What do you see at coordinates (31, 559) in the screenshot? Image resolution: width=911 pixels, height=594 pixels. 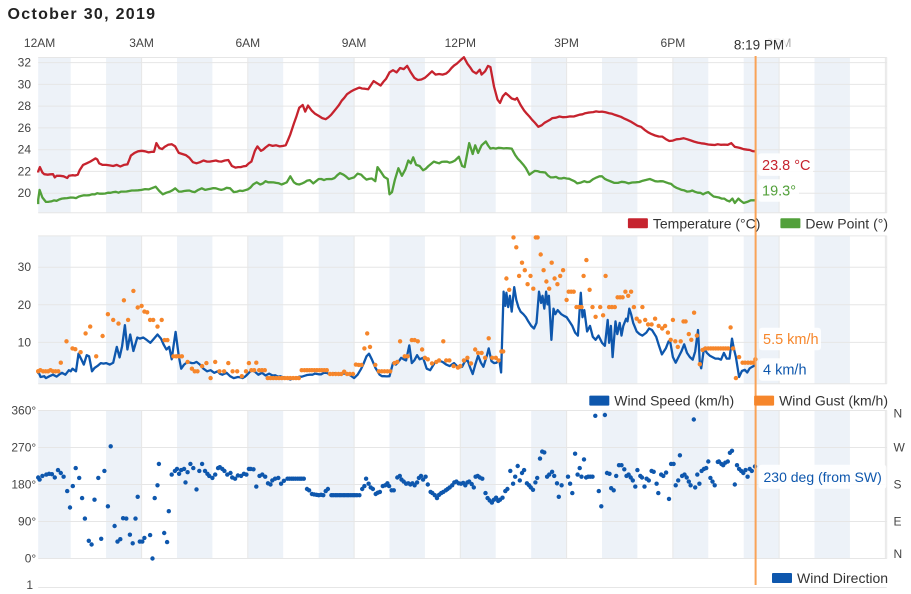 I see `svg-text: 0°` at bounding box center [31, 559].